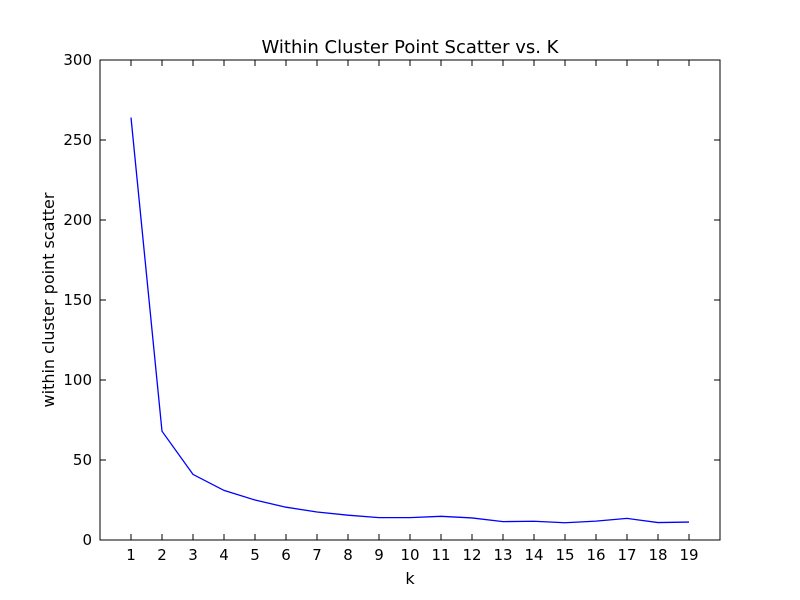 This screenshot has width=800, height=600. What do you see at coordinates (131, 555) in the screenshot?
I see `x-tick-label: 1` at bounding box center [131, 555].